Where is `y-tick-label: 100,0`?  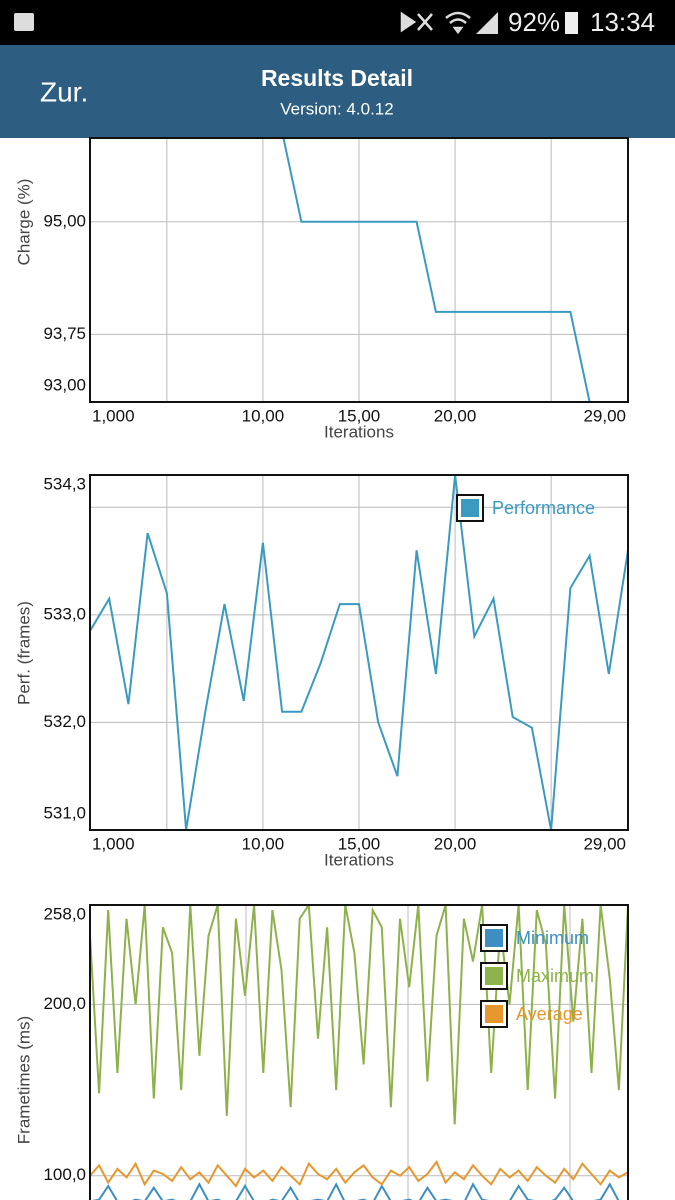 y-tick-label: 100,0 is located at coordinates (64, 1174).